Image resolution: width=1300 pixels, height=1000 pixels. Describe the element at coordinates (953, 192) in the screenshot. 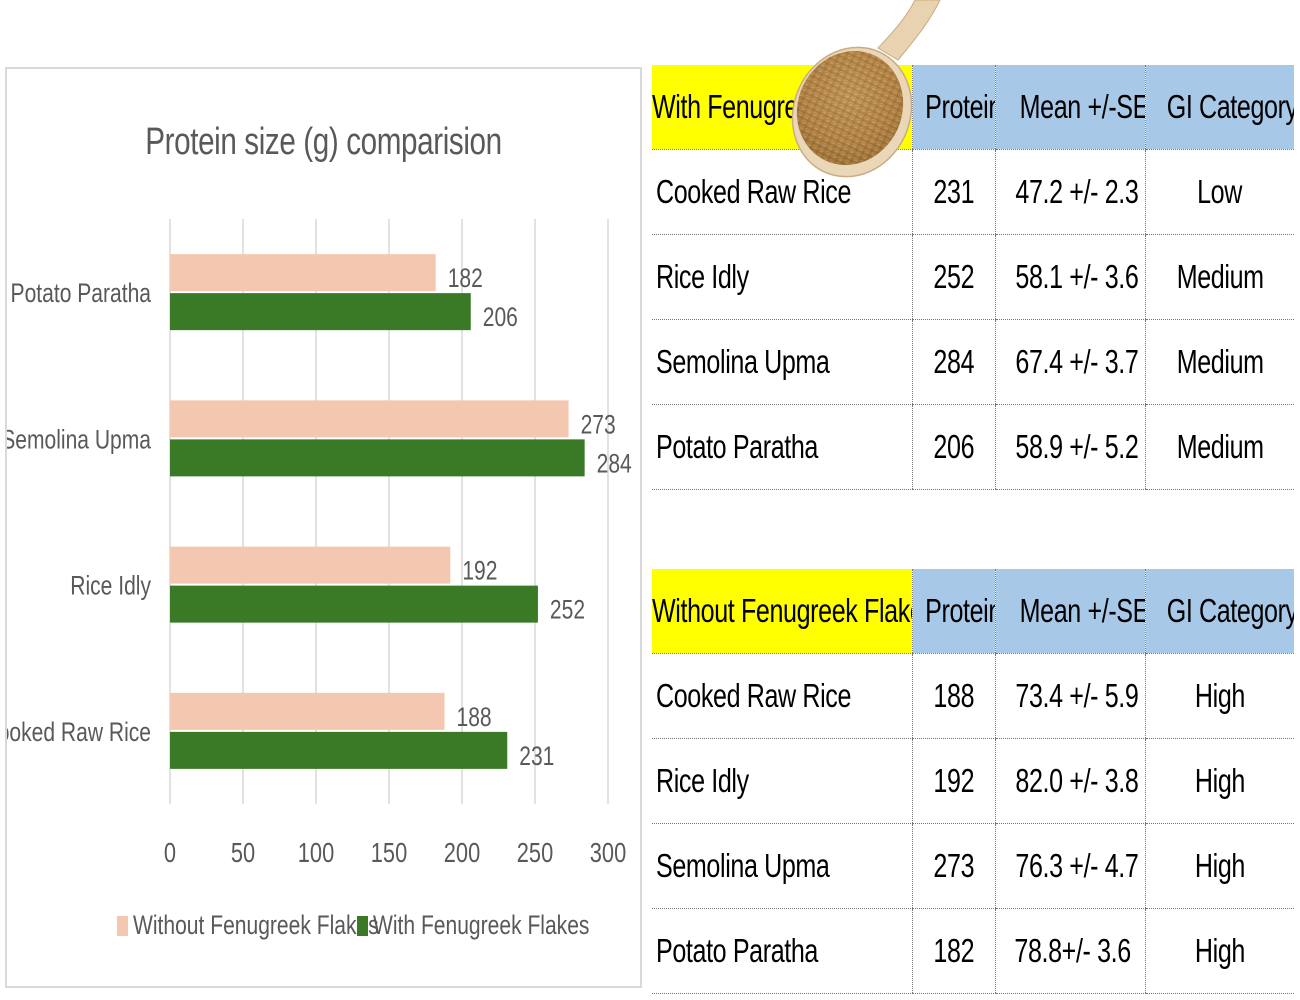

I see `protein-cell: 231` at that location.